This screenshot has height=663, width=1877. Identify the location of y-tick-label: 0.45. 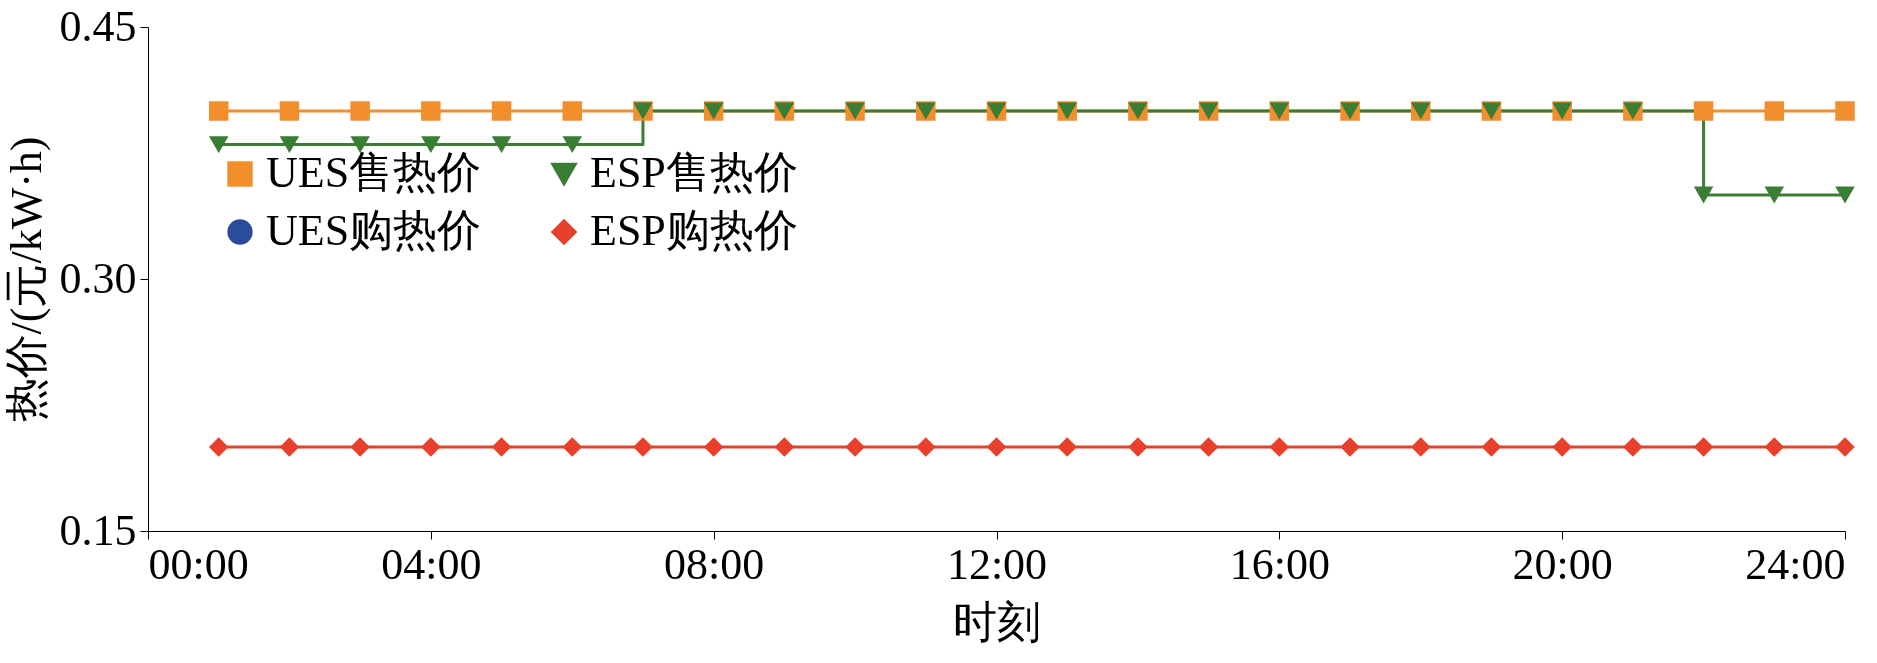
(98, 26).